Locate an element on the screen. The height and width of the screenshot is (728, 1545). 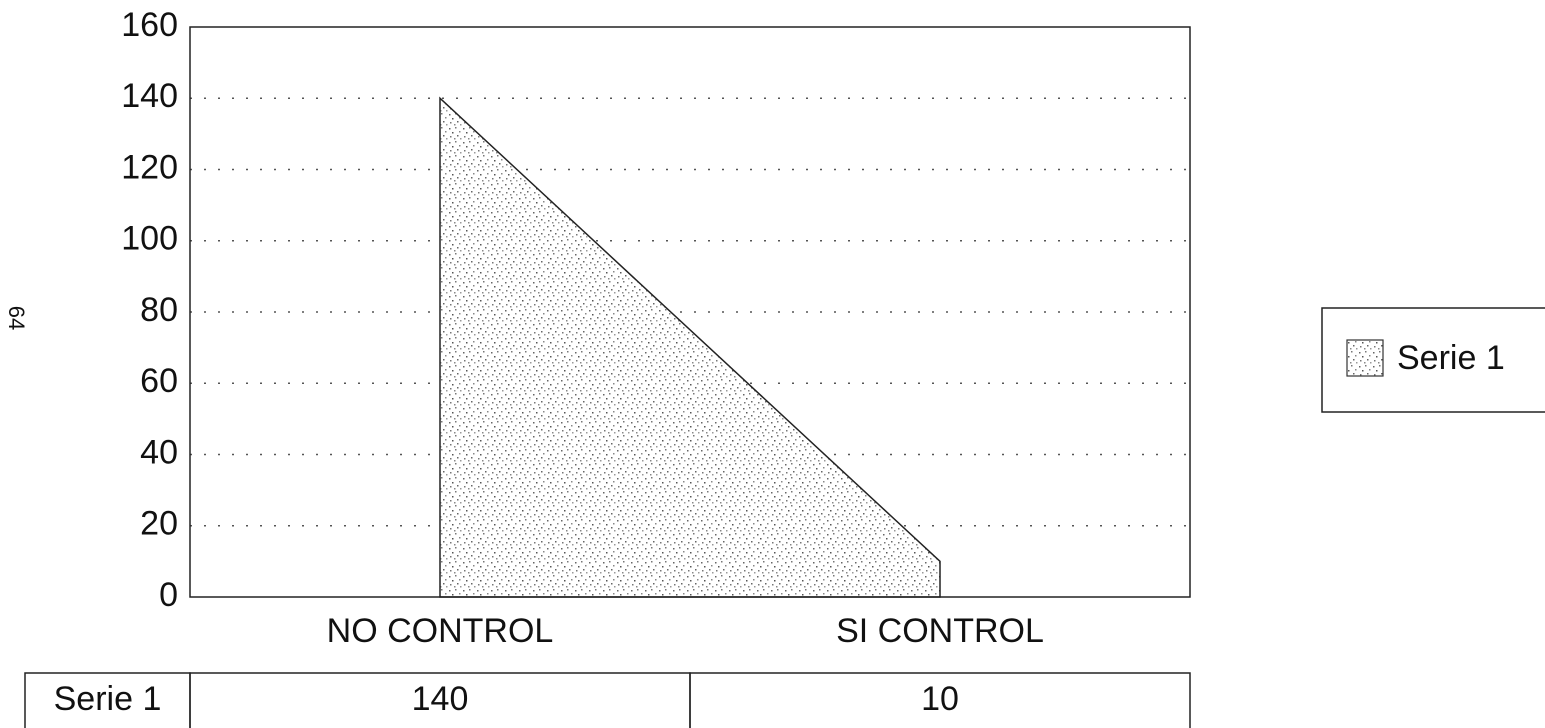
table-row-label: Serie 1 is located at coordinates (108, 699).